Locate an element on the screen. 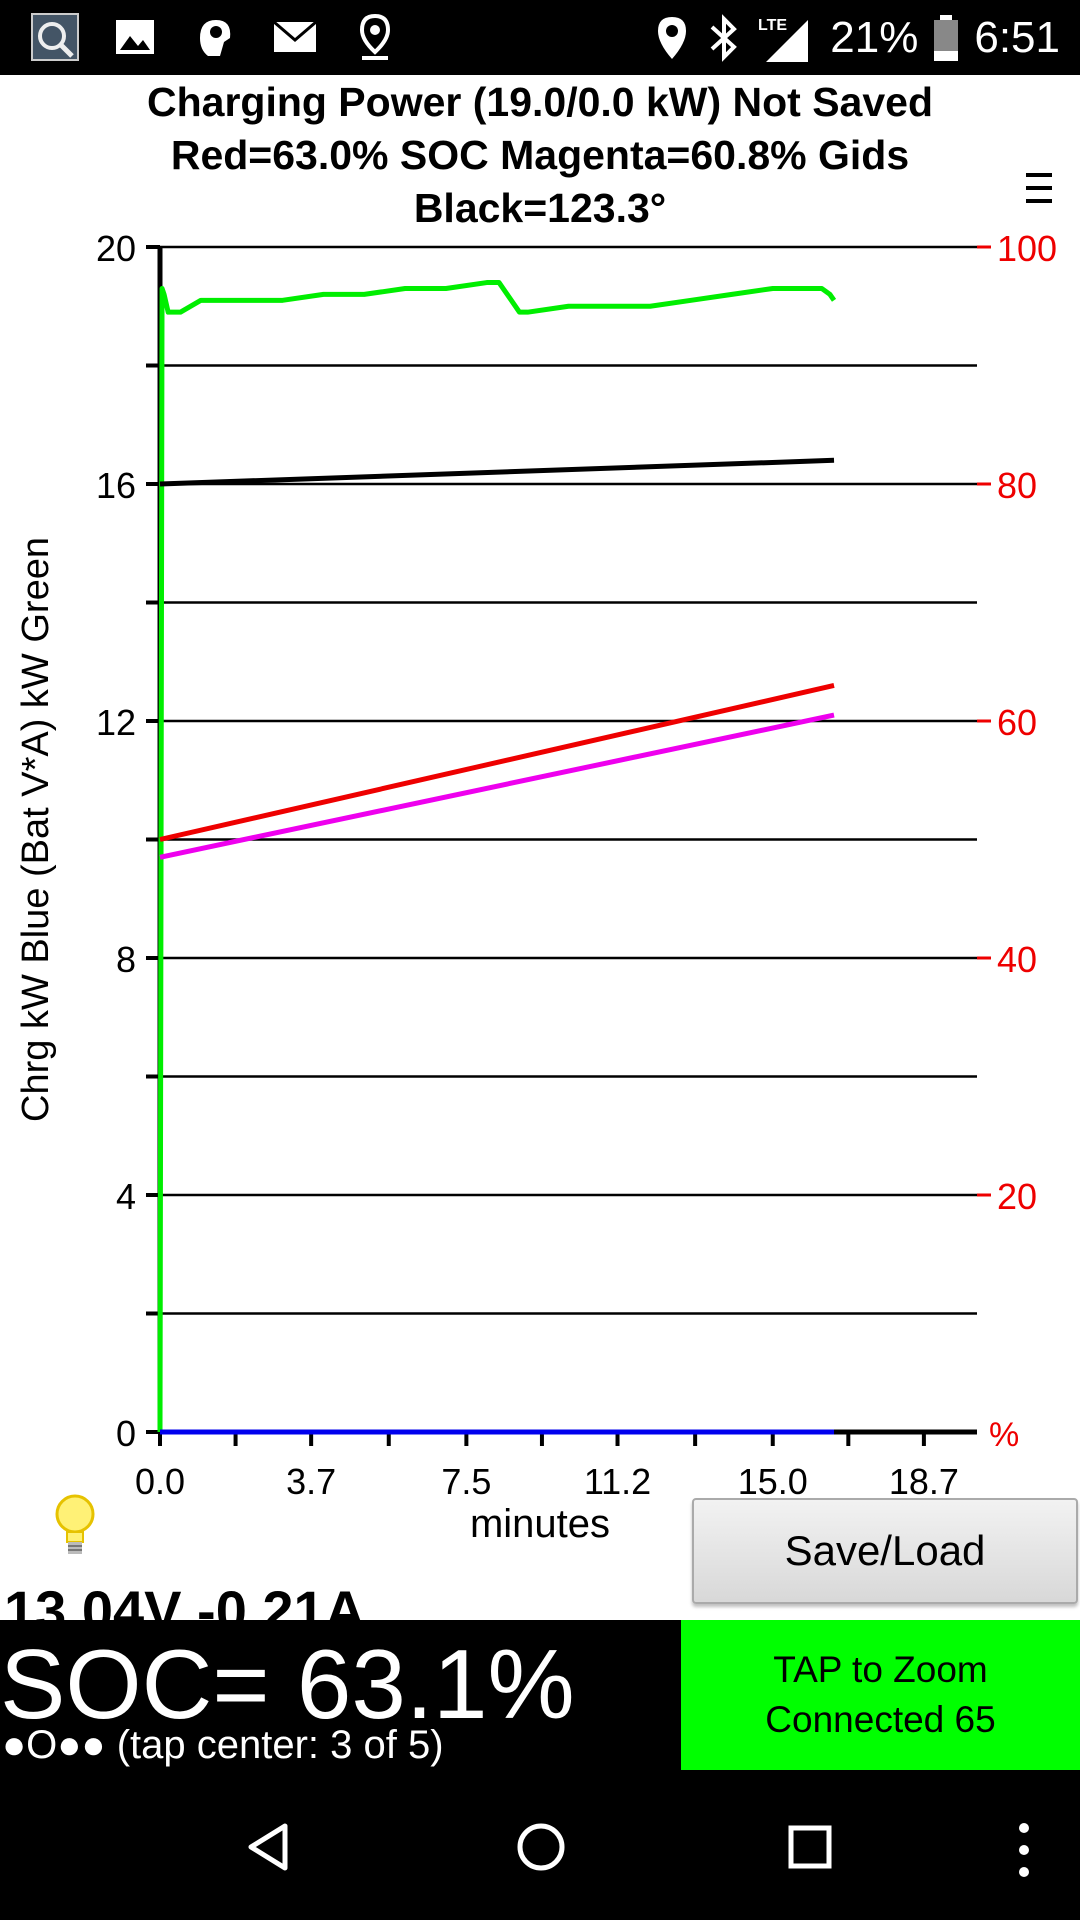  recents-icon is located at coordinates (810, 1847).